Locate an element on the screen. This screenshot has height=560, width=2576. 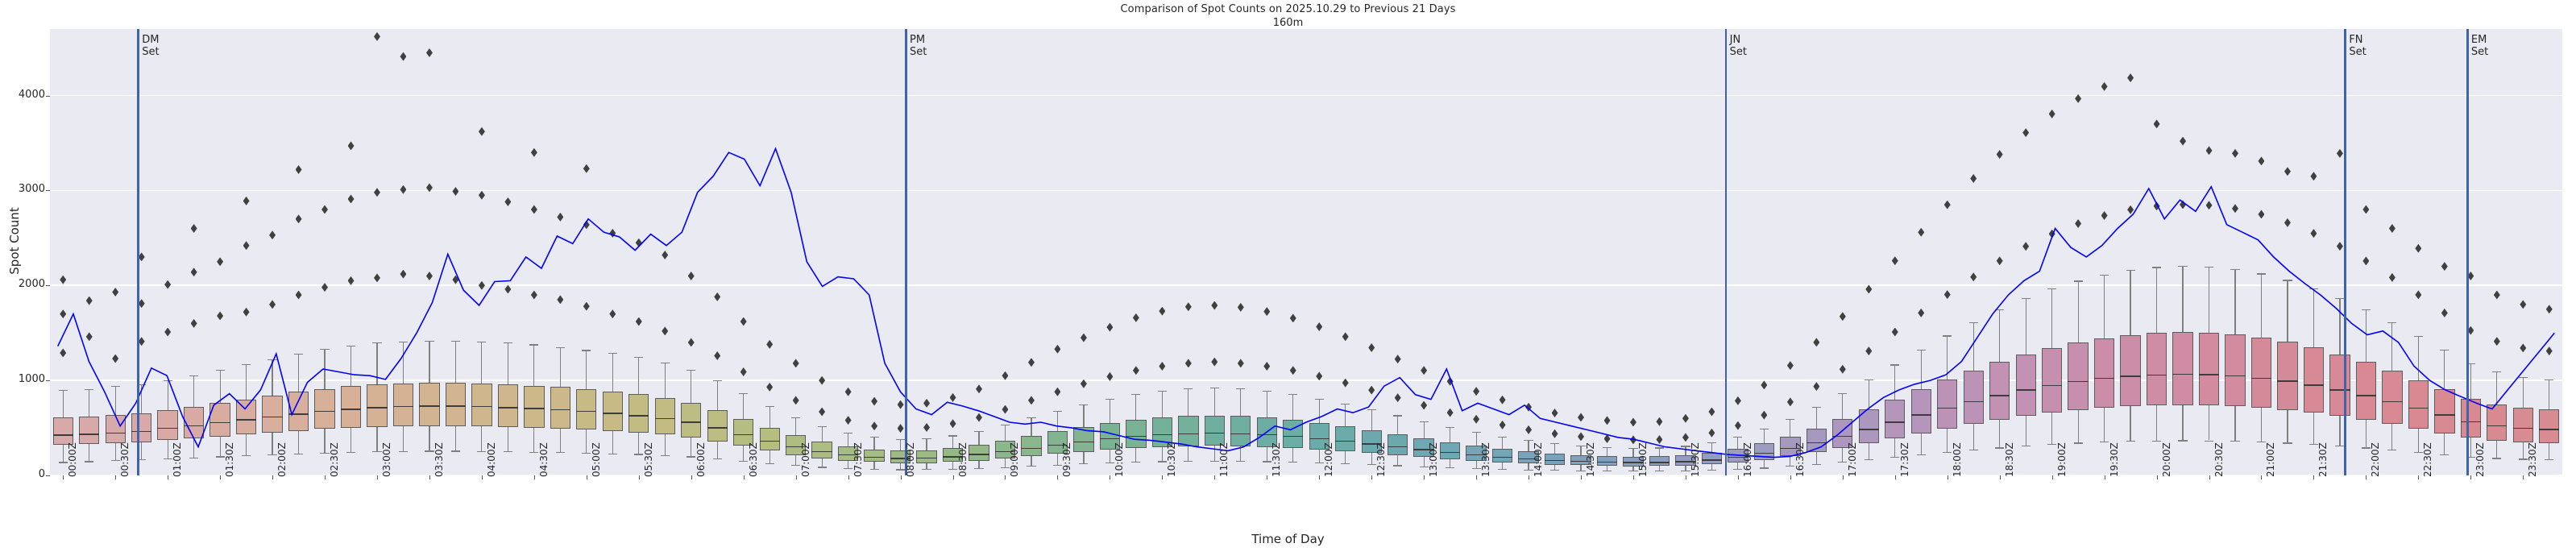
x-tick-label: 22:00Z is located at coordinates (2376, 459).